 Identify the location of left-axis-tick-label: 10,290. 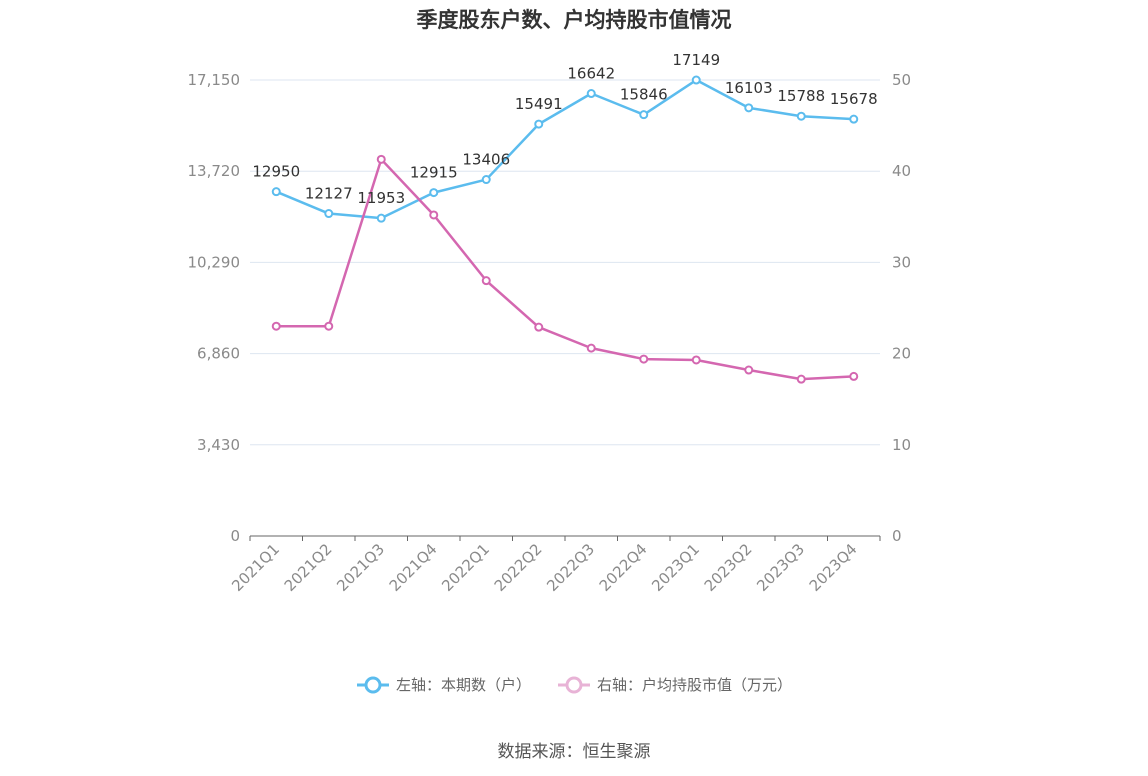
(214, 262).